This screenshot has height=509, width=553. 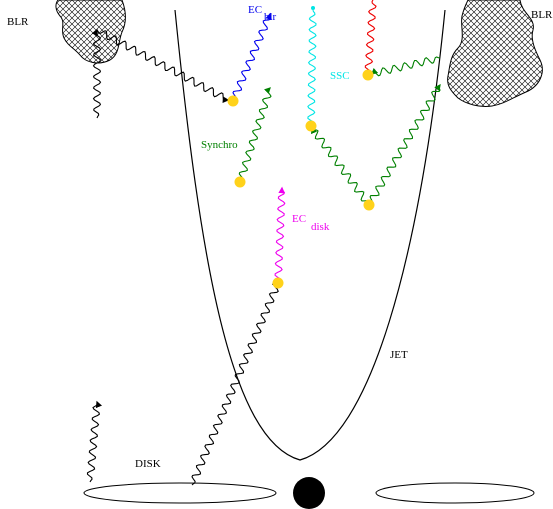 I want to click on ec-disk-label: EC, so click(x=299, y=219).